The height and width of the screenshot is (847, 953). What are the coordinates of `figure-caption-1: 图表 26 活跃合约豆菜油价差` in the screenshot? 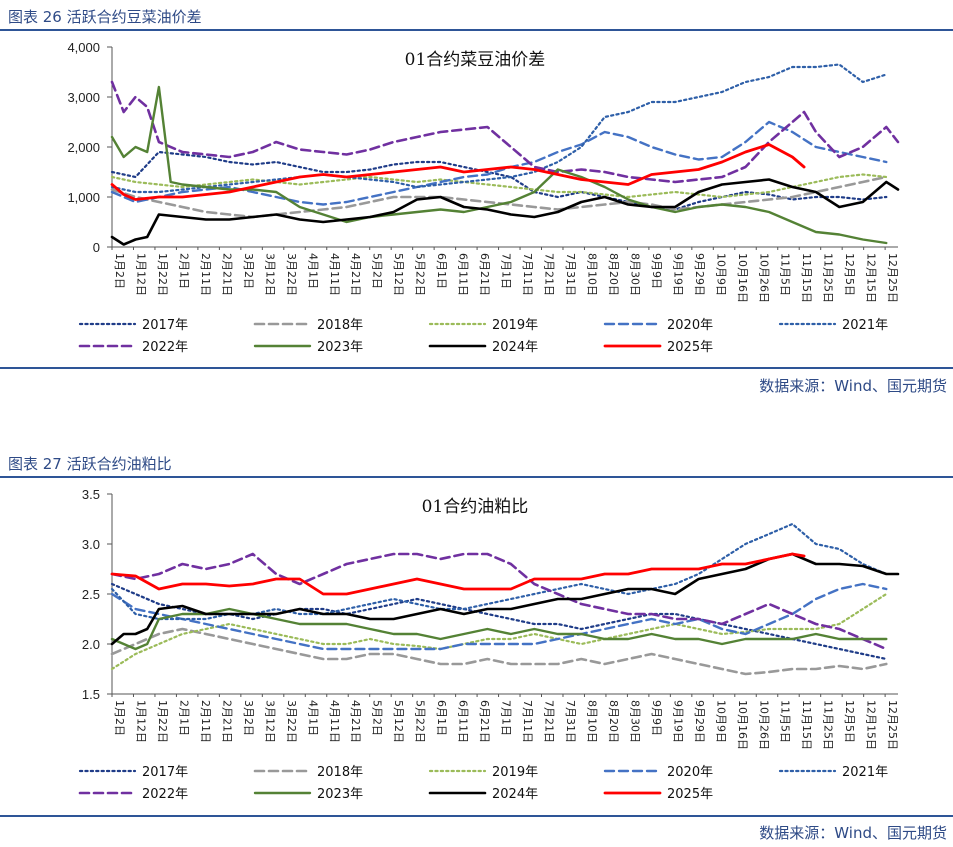 It's located at (105, 17).